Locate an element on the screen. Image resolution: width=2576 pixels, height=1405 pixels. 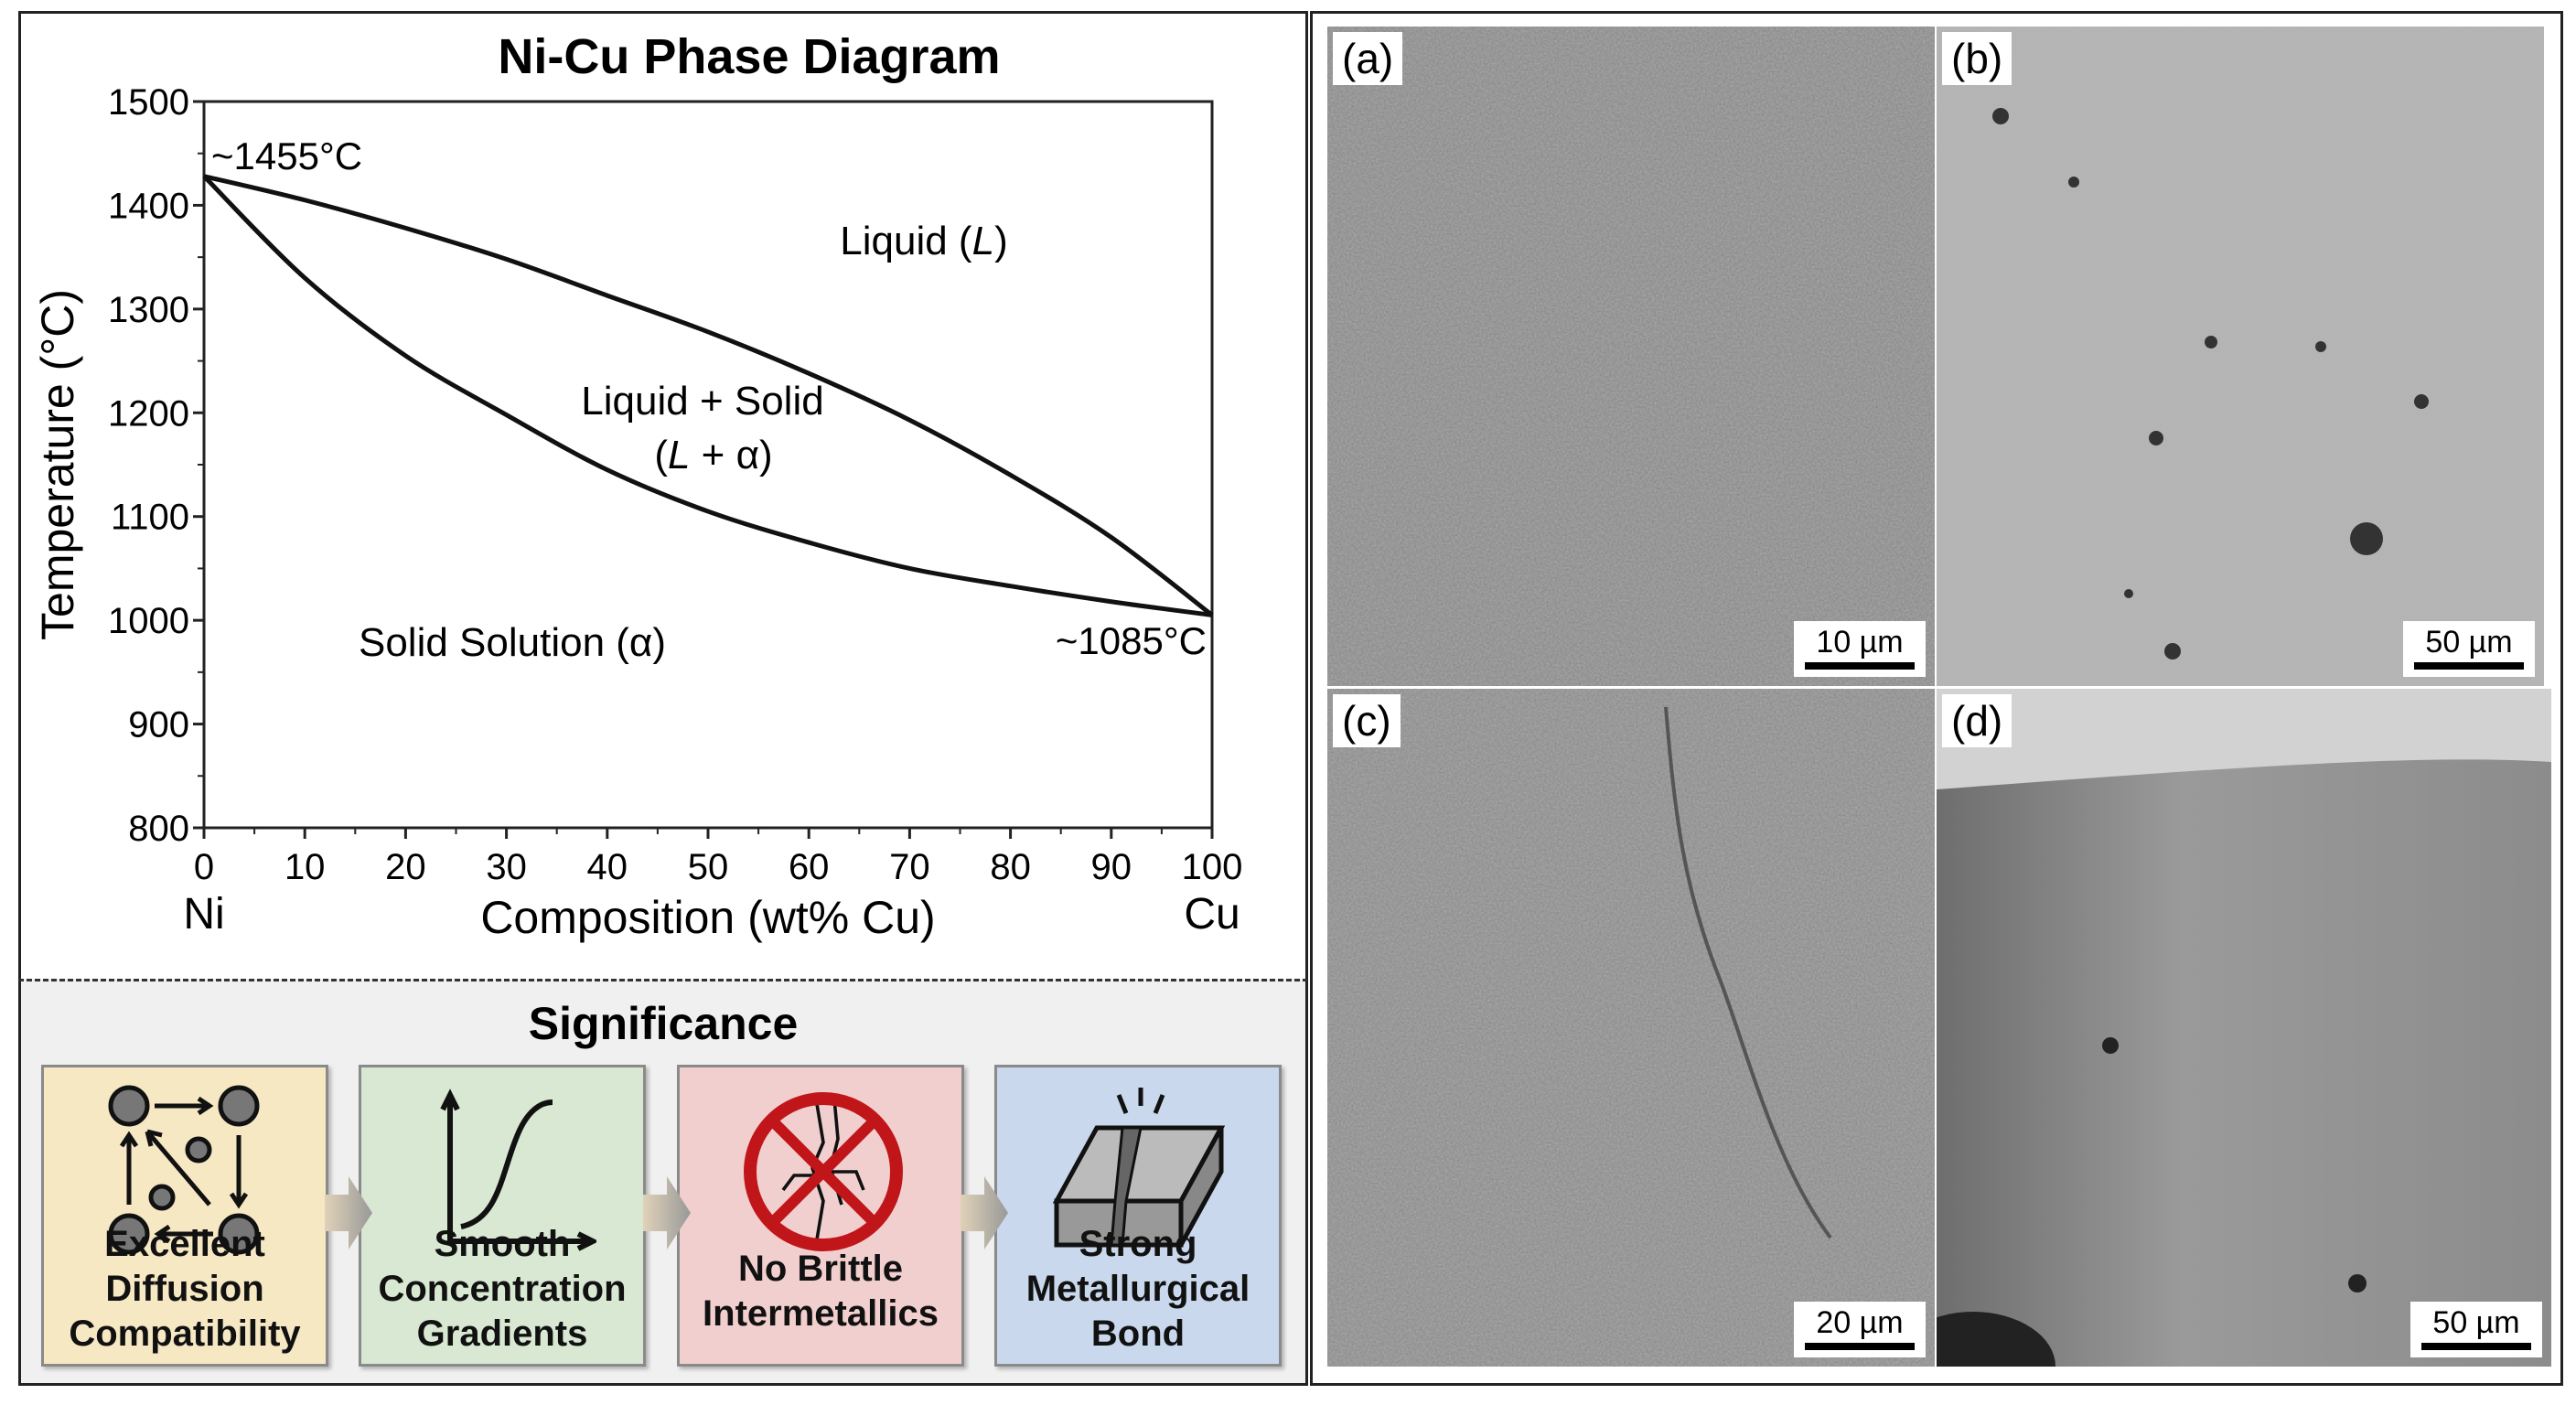
cu-melting-annotation: ~1085°C is located at coordinates (1131, 640).